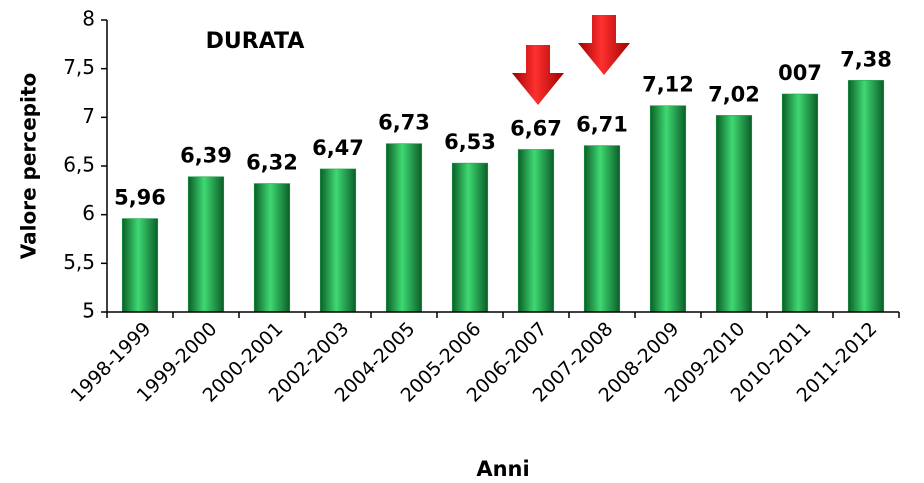 This screenshot has height=483, width=924. What do you see at coordinates (404, 123) in the screenshot?
I see `value-label: 6,73` at bounding box center [404, 123].